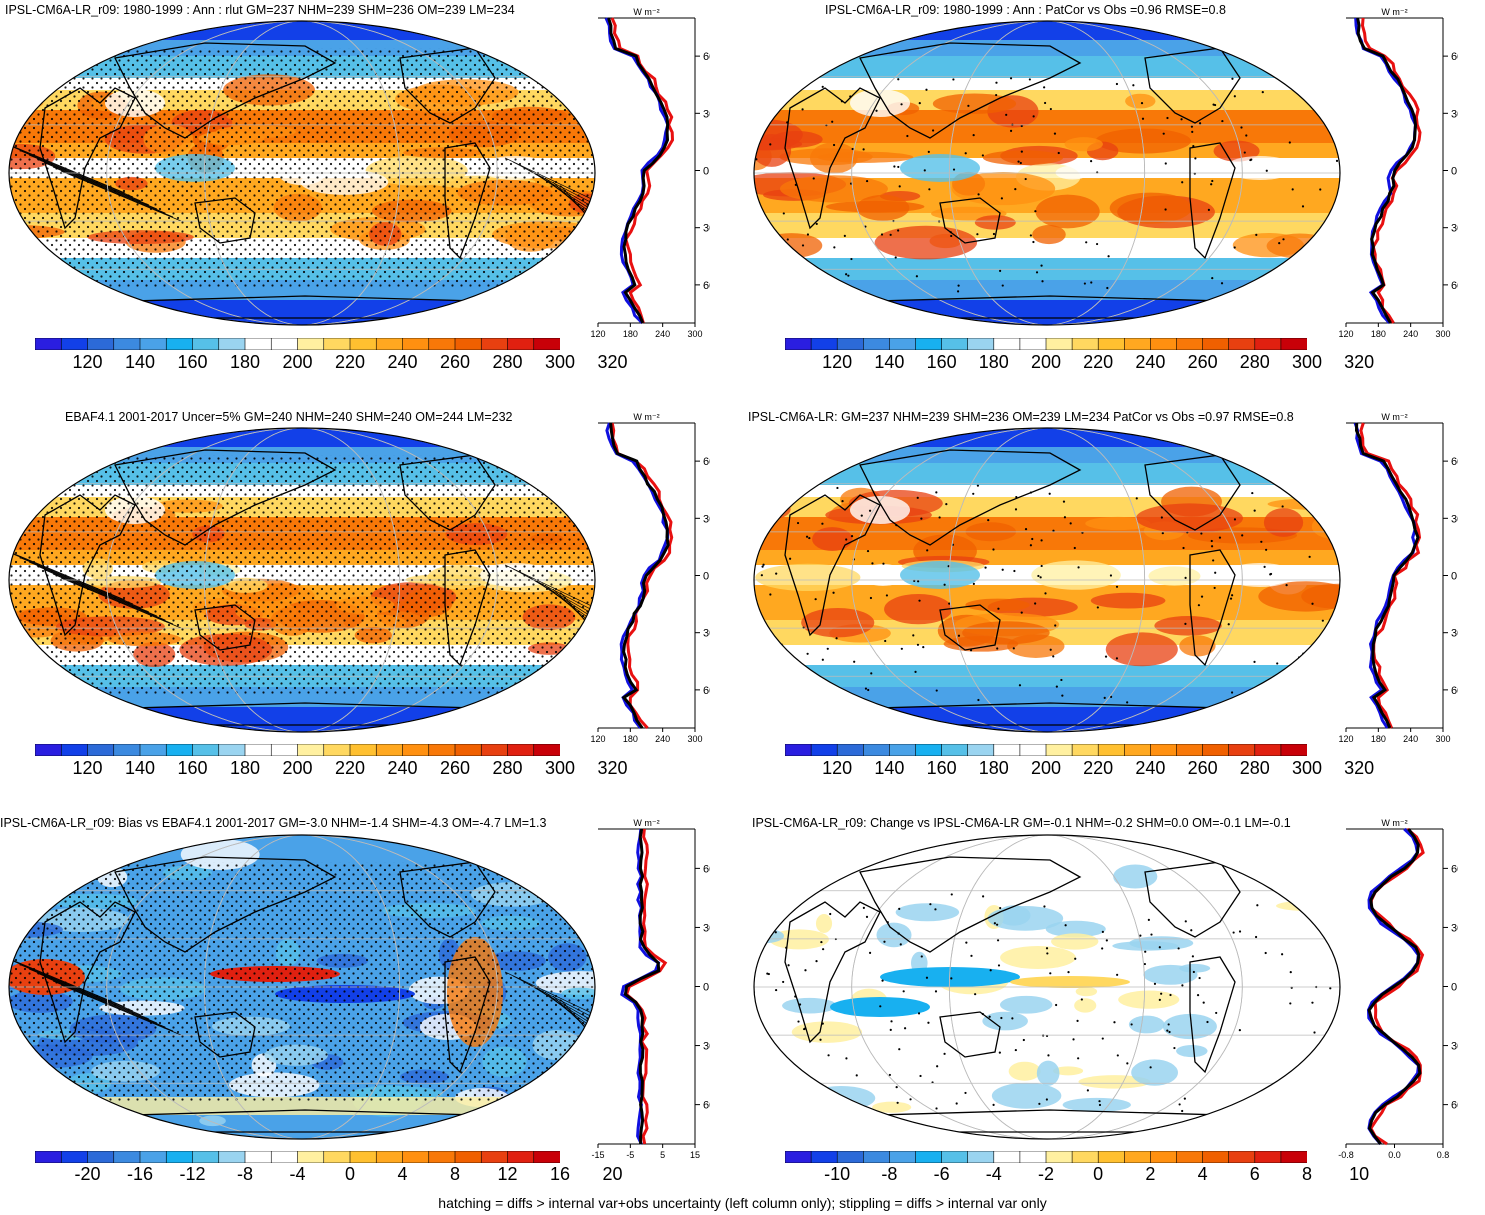 The height and width of the screenshot is (1215, 1485). Describe the element at coordinates (1394, 1155) in the screenshot. I see `x-tick-label: 0.0` at that location.